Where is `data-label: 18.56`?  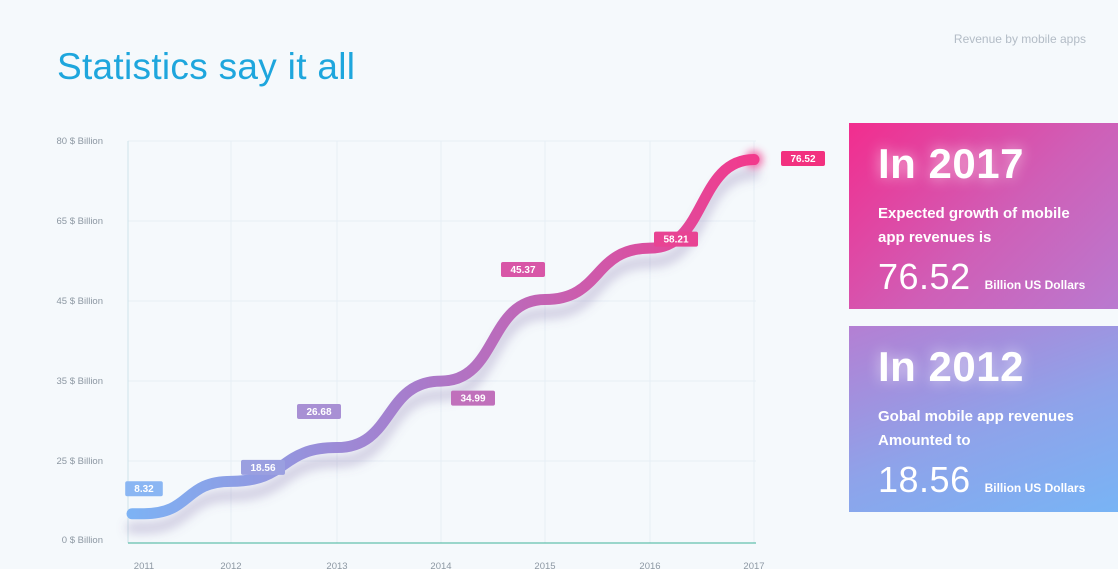 data-label: 18.56 is located at coordinates (262, 468).